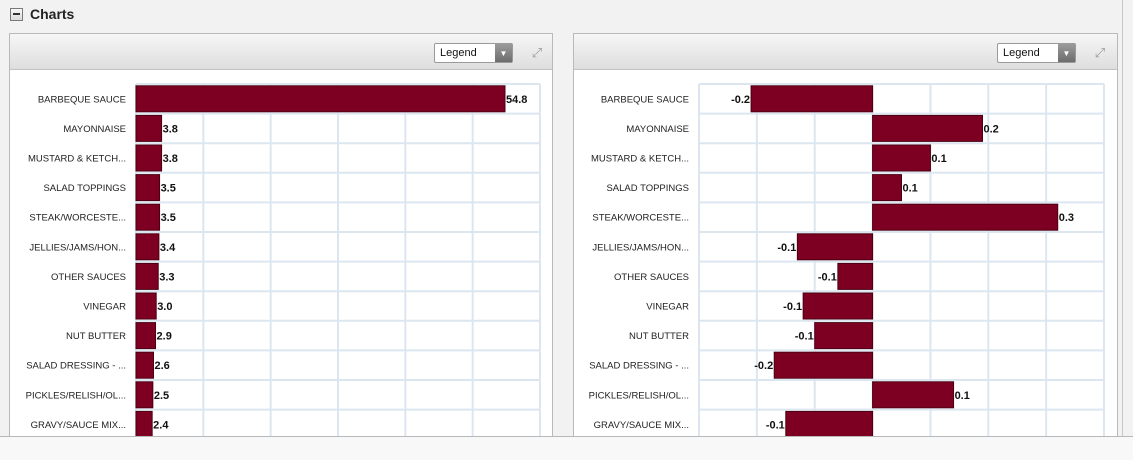  I want to click on data-label: 3.3, so click(166, 277).